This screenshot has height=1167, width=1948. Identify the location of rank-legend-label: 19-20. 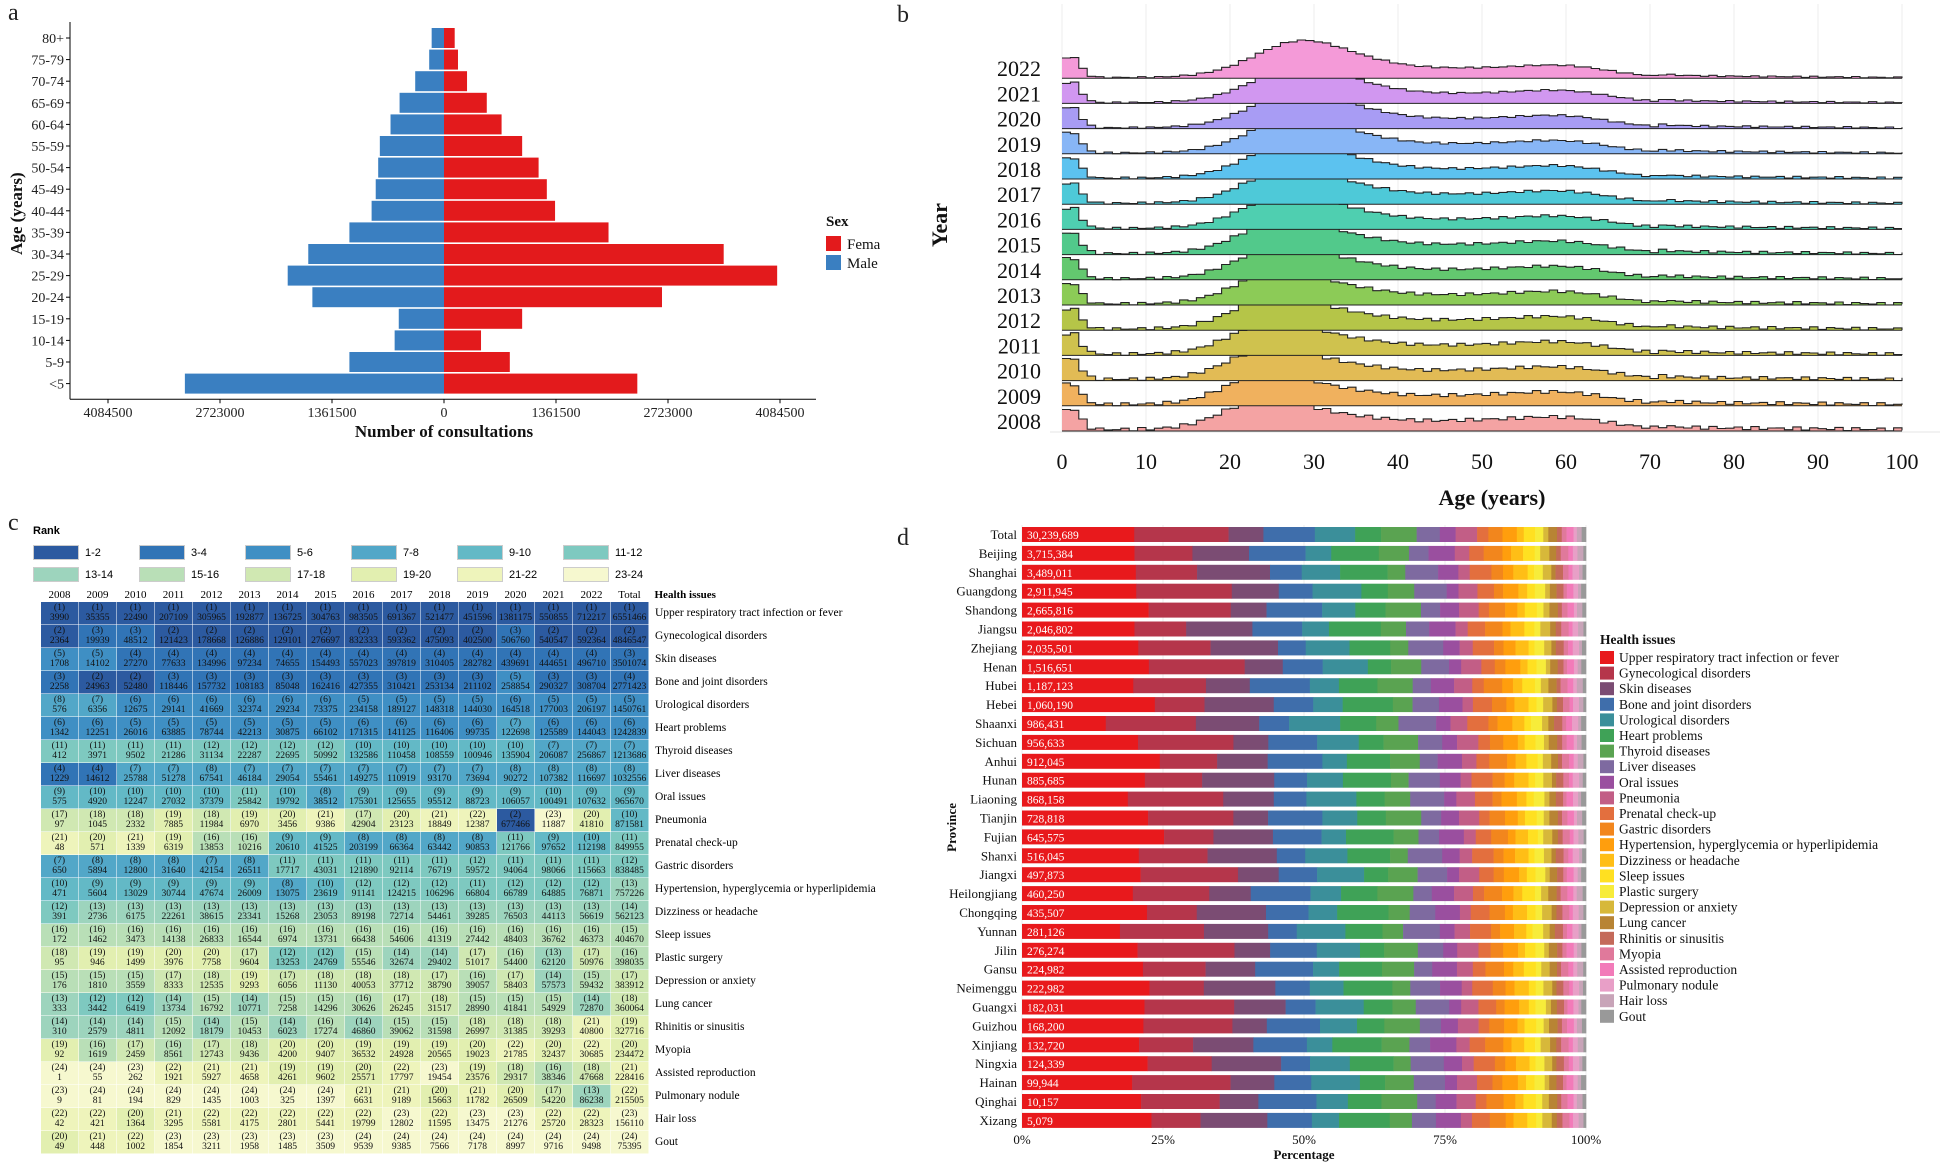
(417, 574).